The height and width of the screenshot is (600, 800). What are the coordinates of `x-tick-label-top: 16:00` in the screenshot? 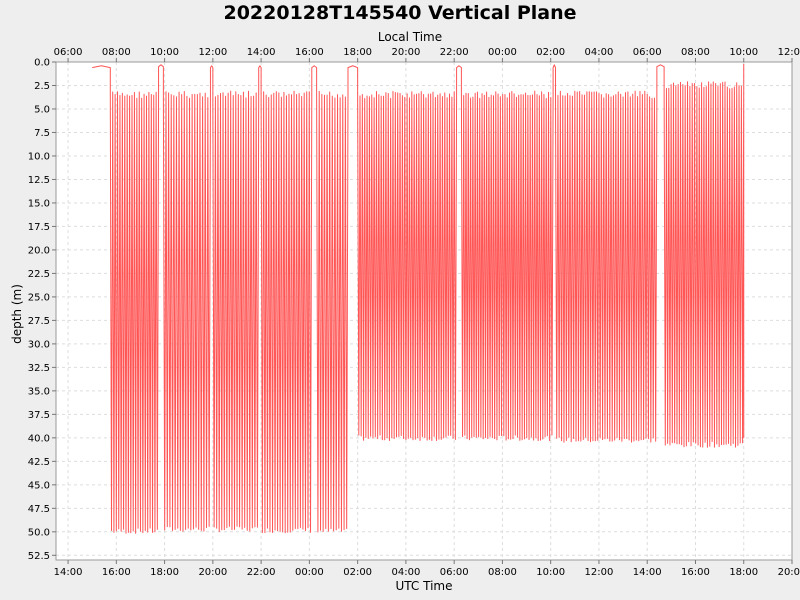 It's located at (309, 52).